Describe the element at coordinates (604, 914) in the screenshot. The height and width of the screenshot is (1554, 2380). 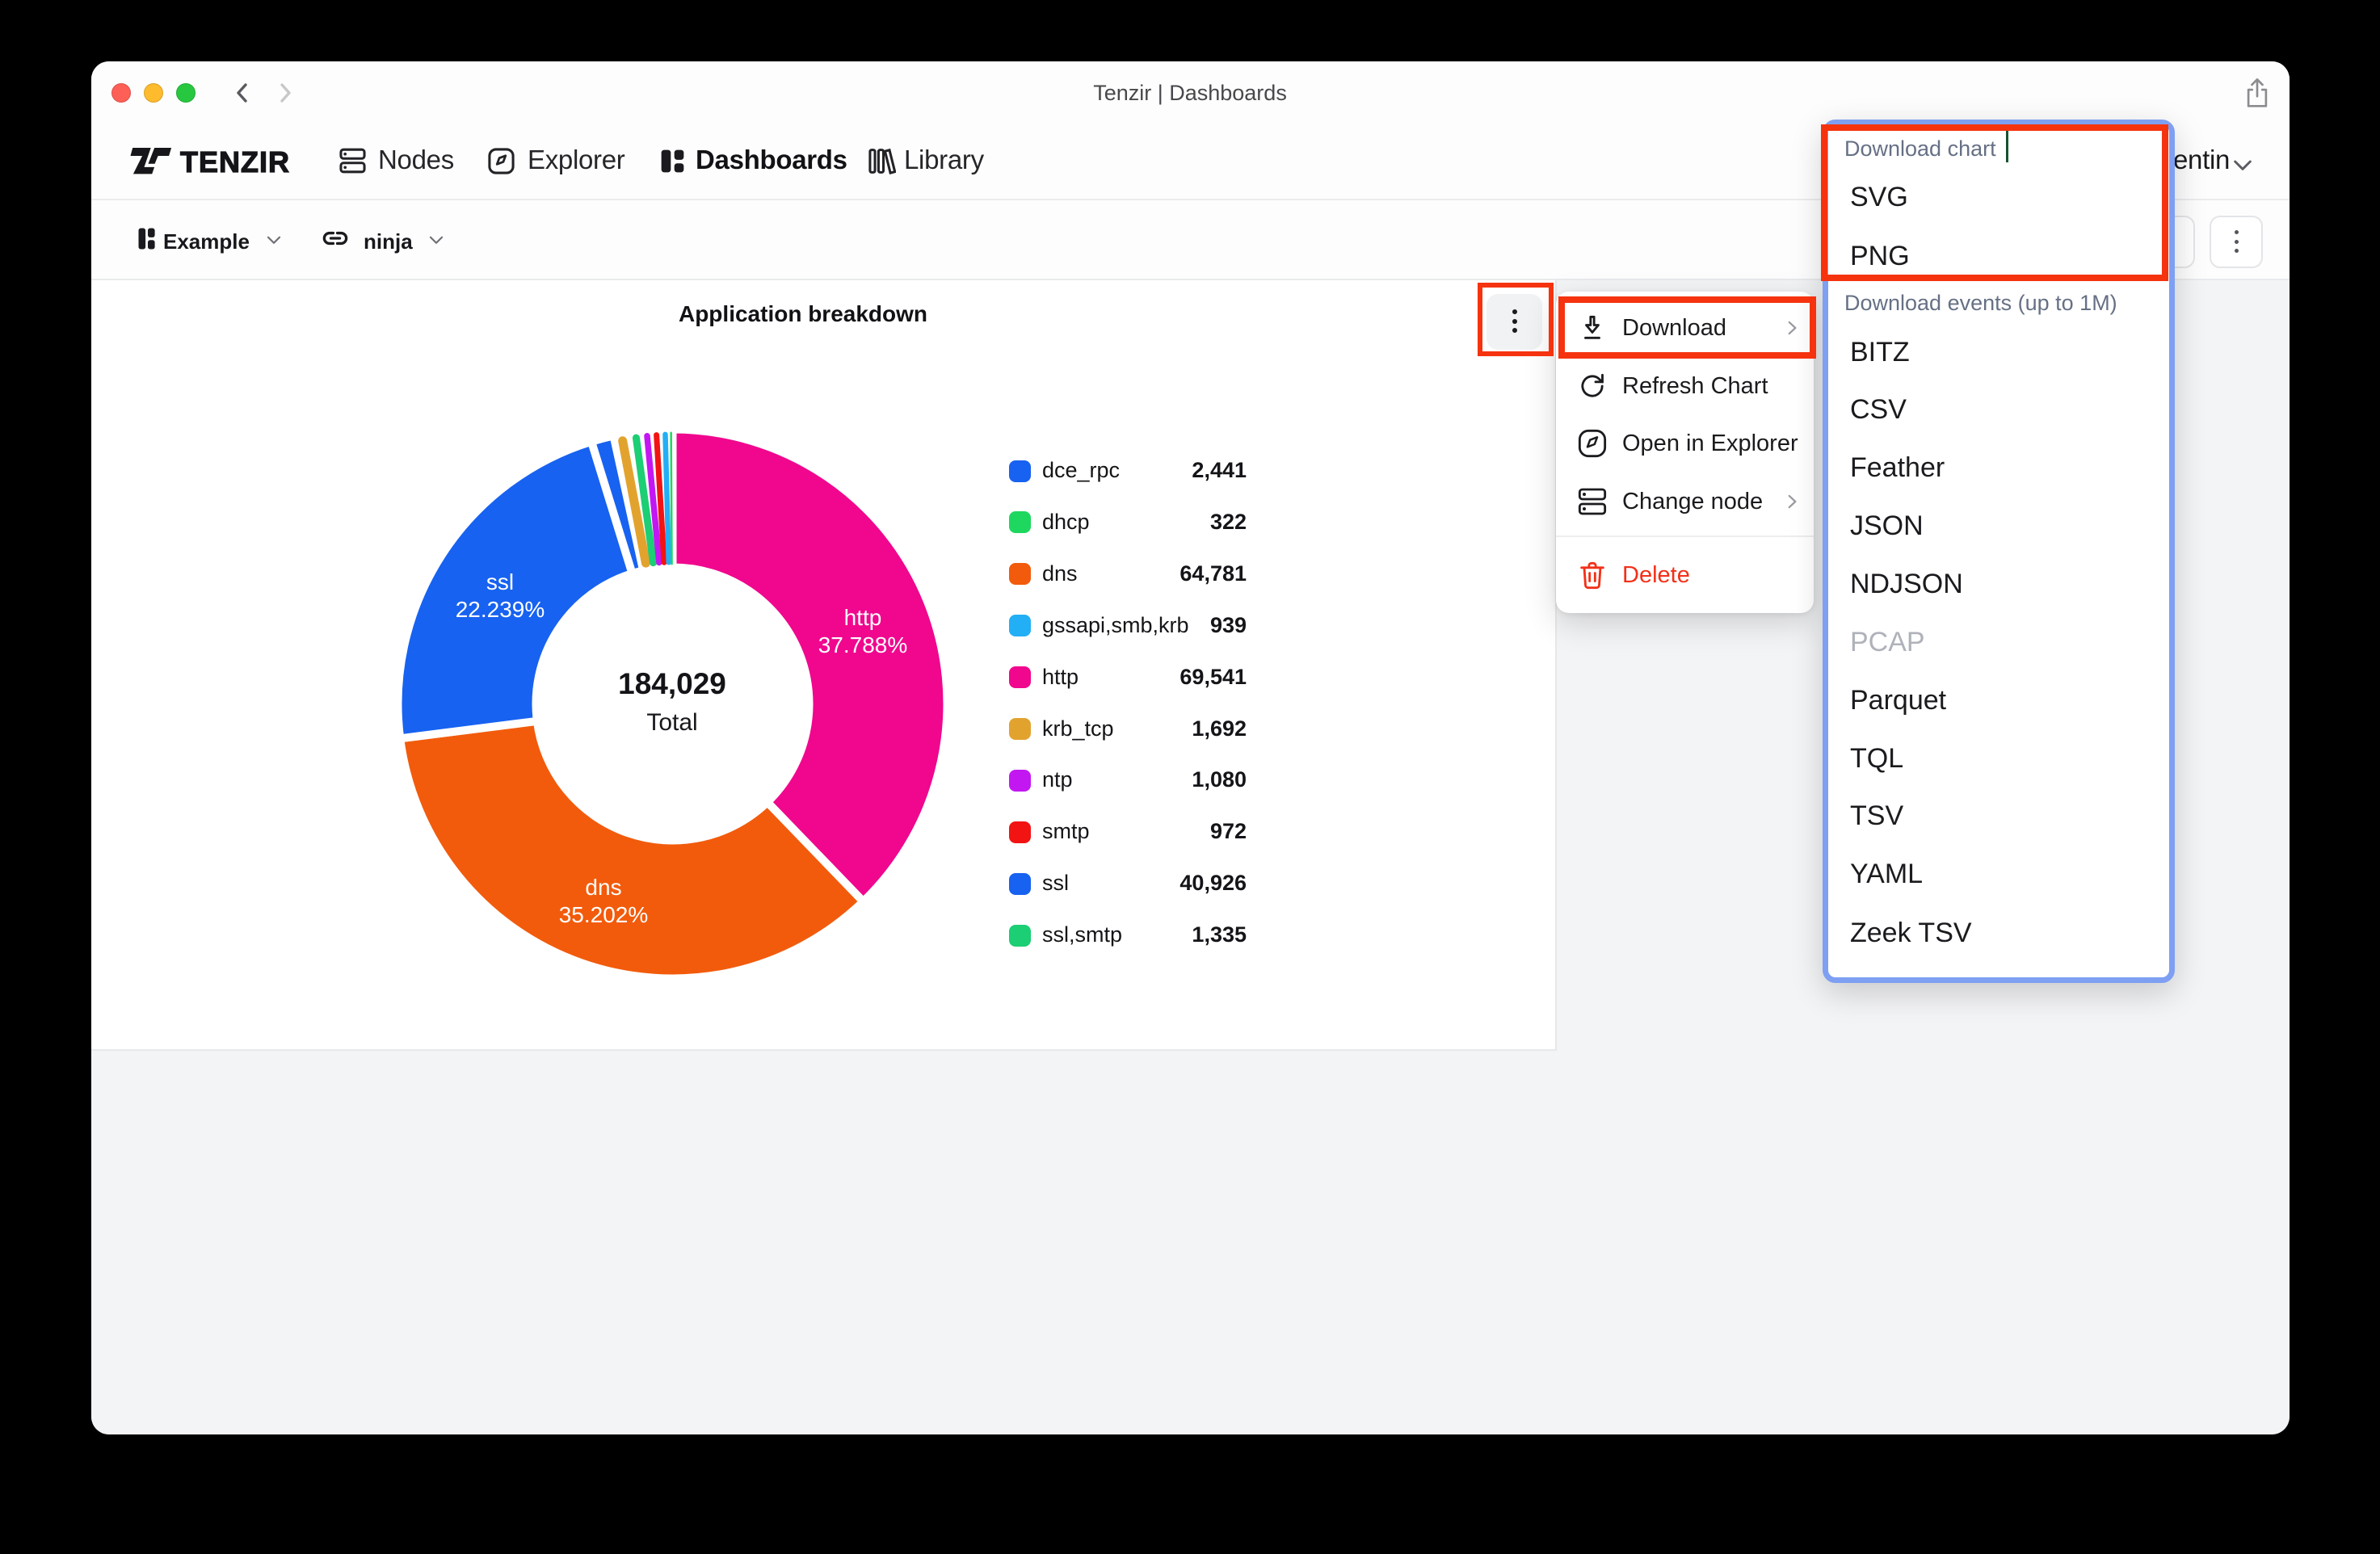
I see `svg-text: 35.202%` at that location.